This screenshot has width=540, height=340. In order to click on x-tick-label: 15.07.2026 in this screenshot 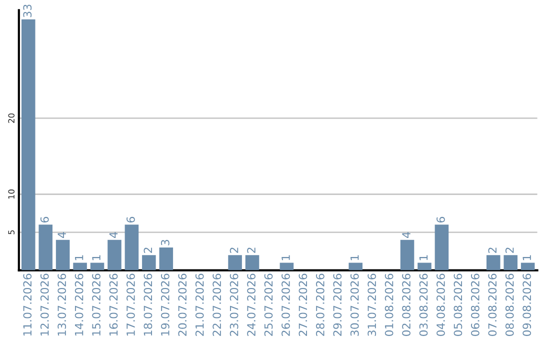, I will do `click(96, 305)`.